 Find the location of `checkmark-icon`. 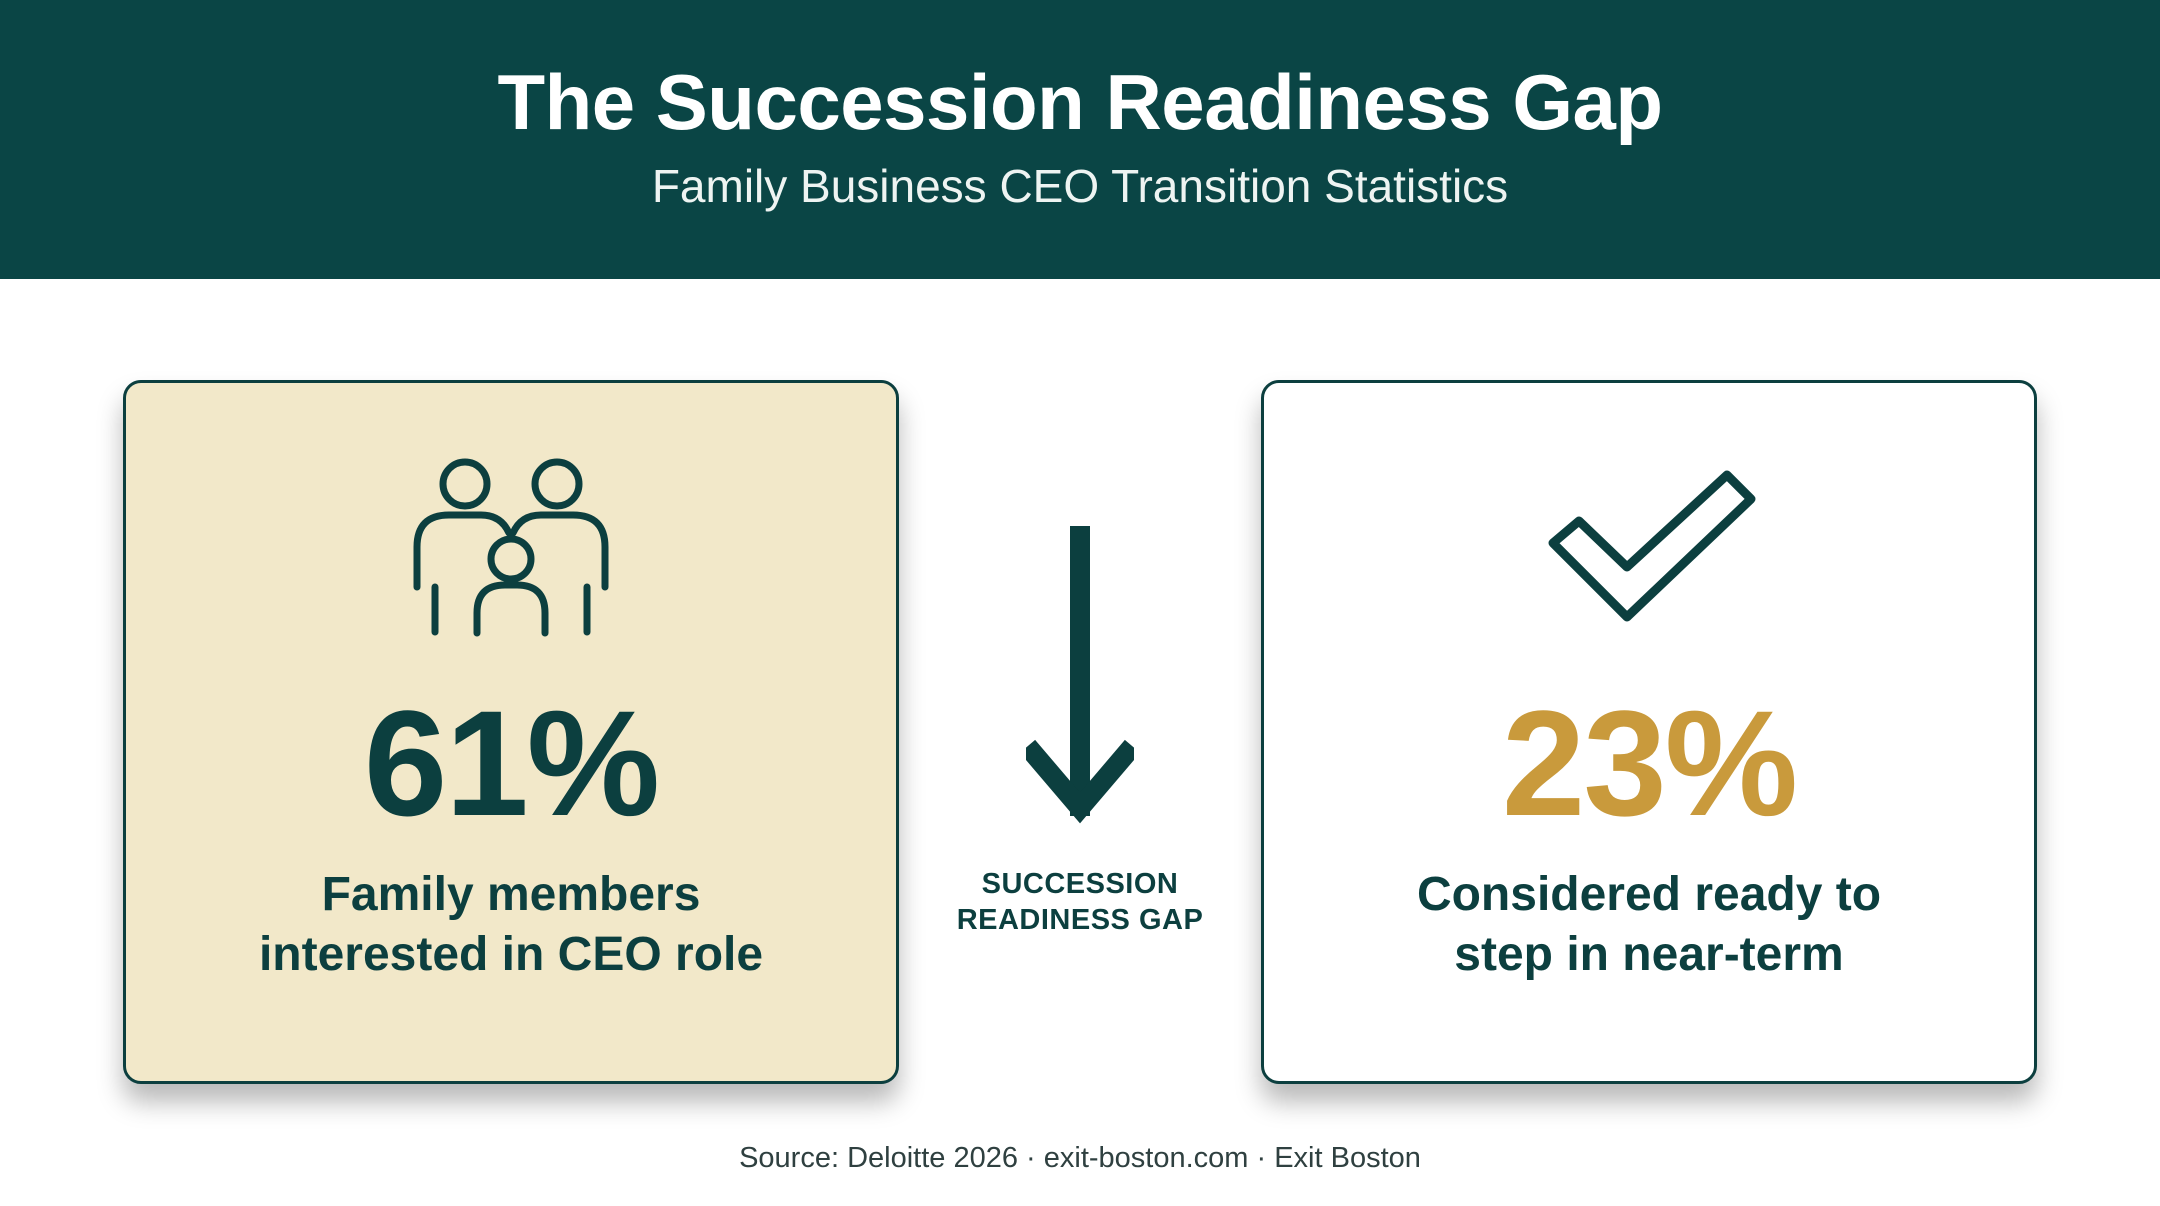

checkmark-icon is located at coordinates (1649, 557).